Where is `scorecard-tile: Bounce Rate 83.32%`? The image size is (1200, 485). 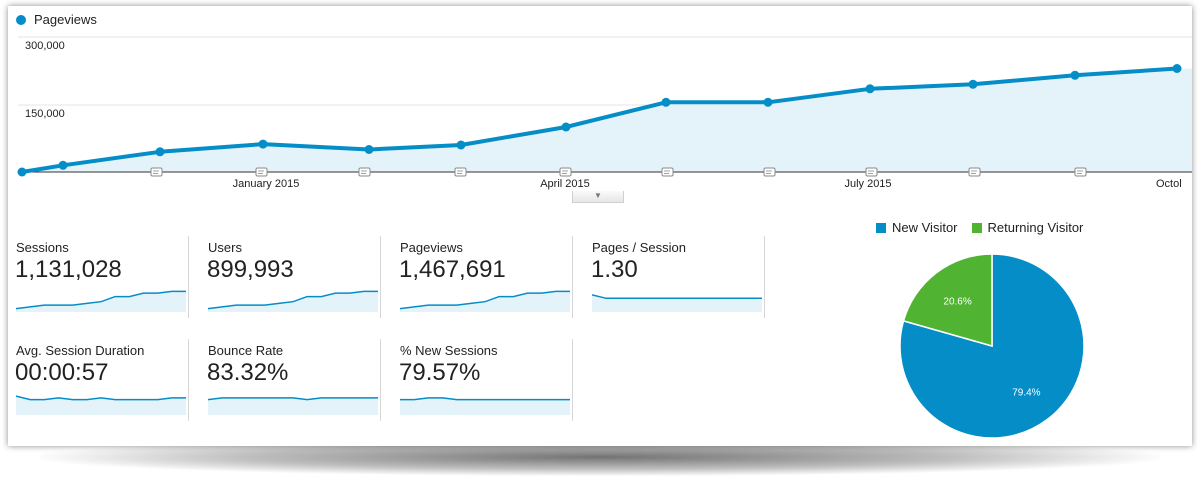
scorecard-tile: Bounce Rate 83.32% is located at coordinates (290, 380).